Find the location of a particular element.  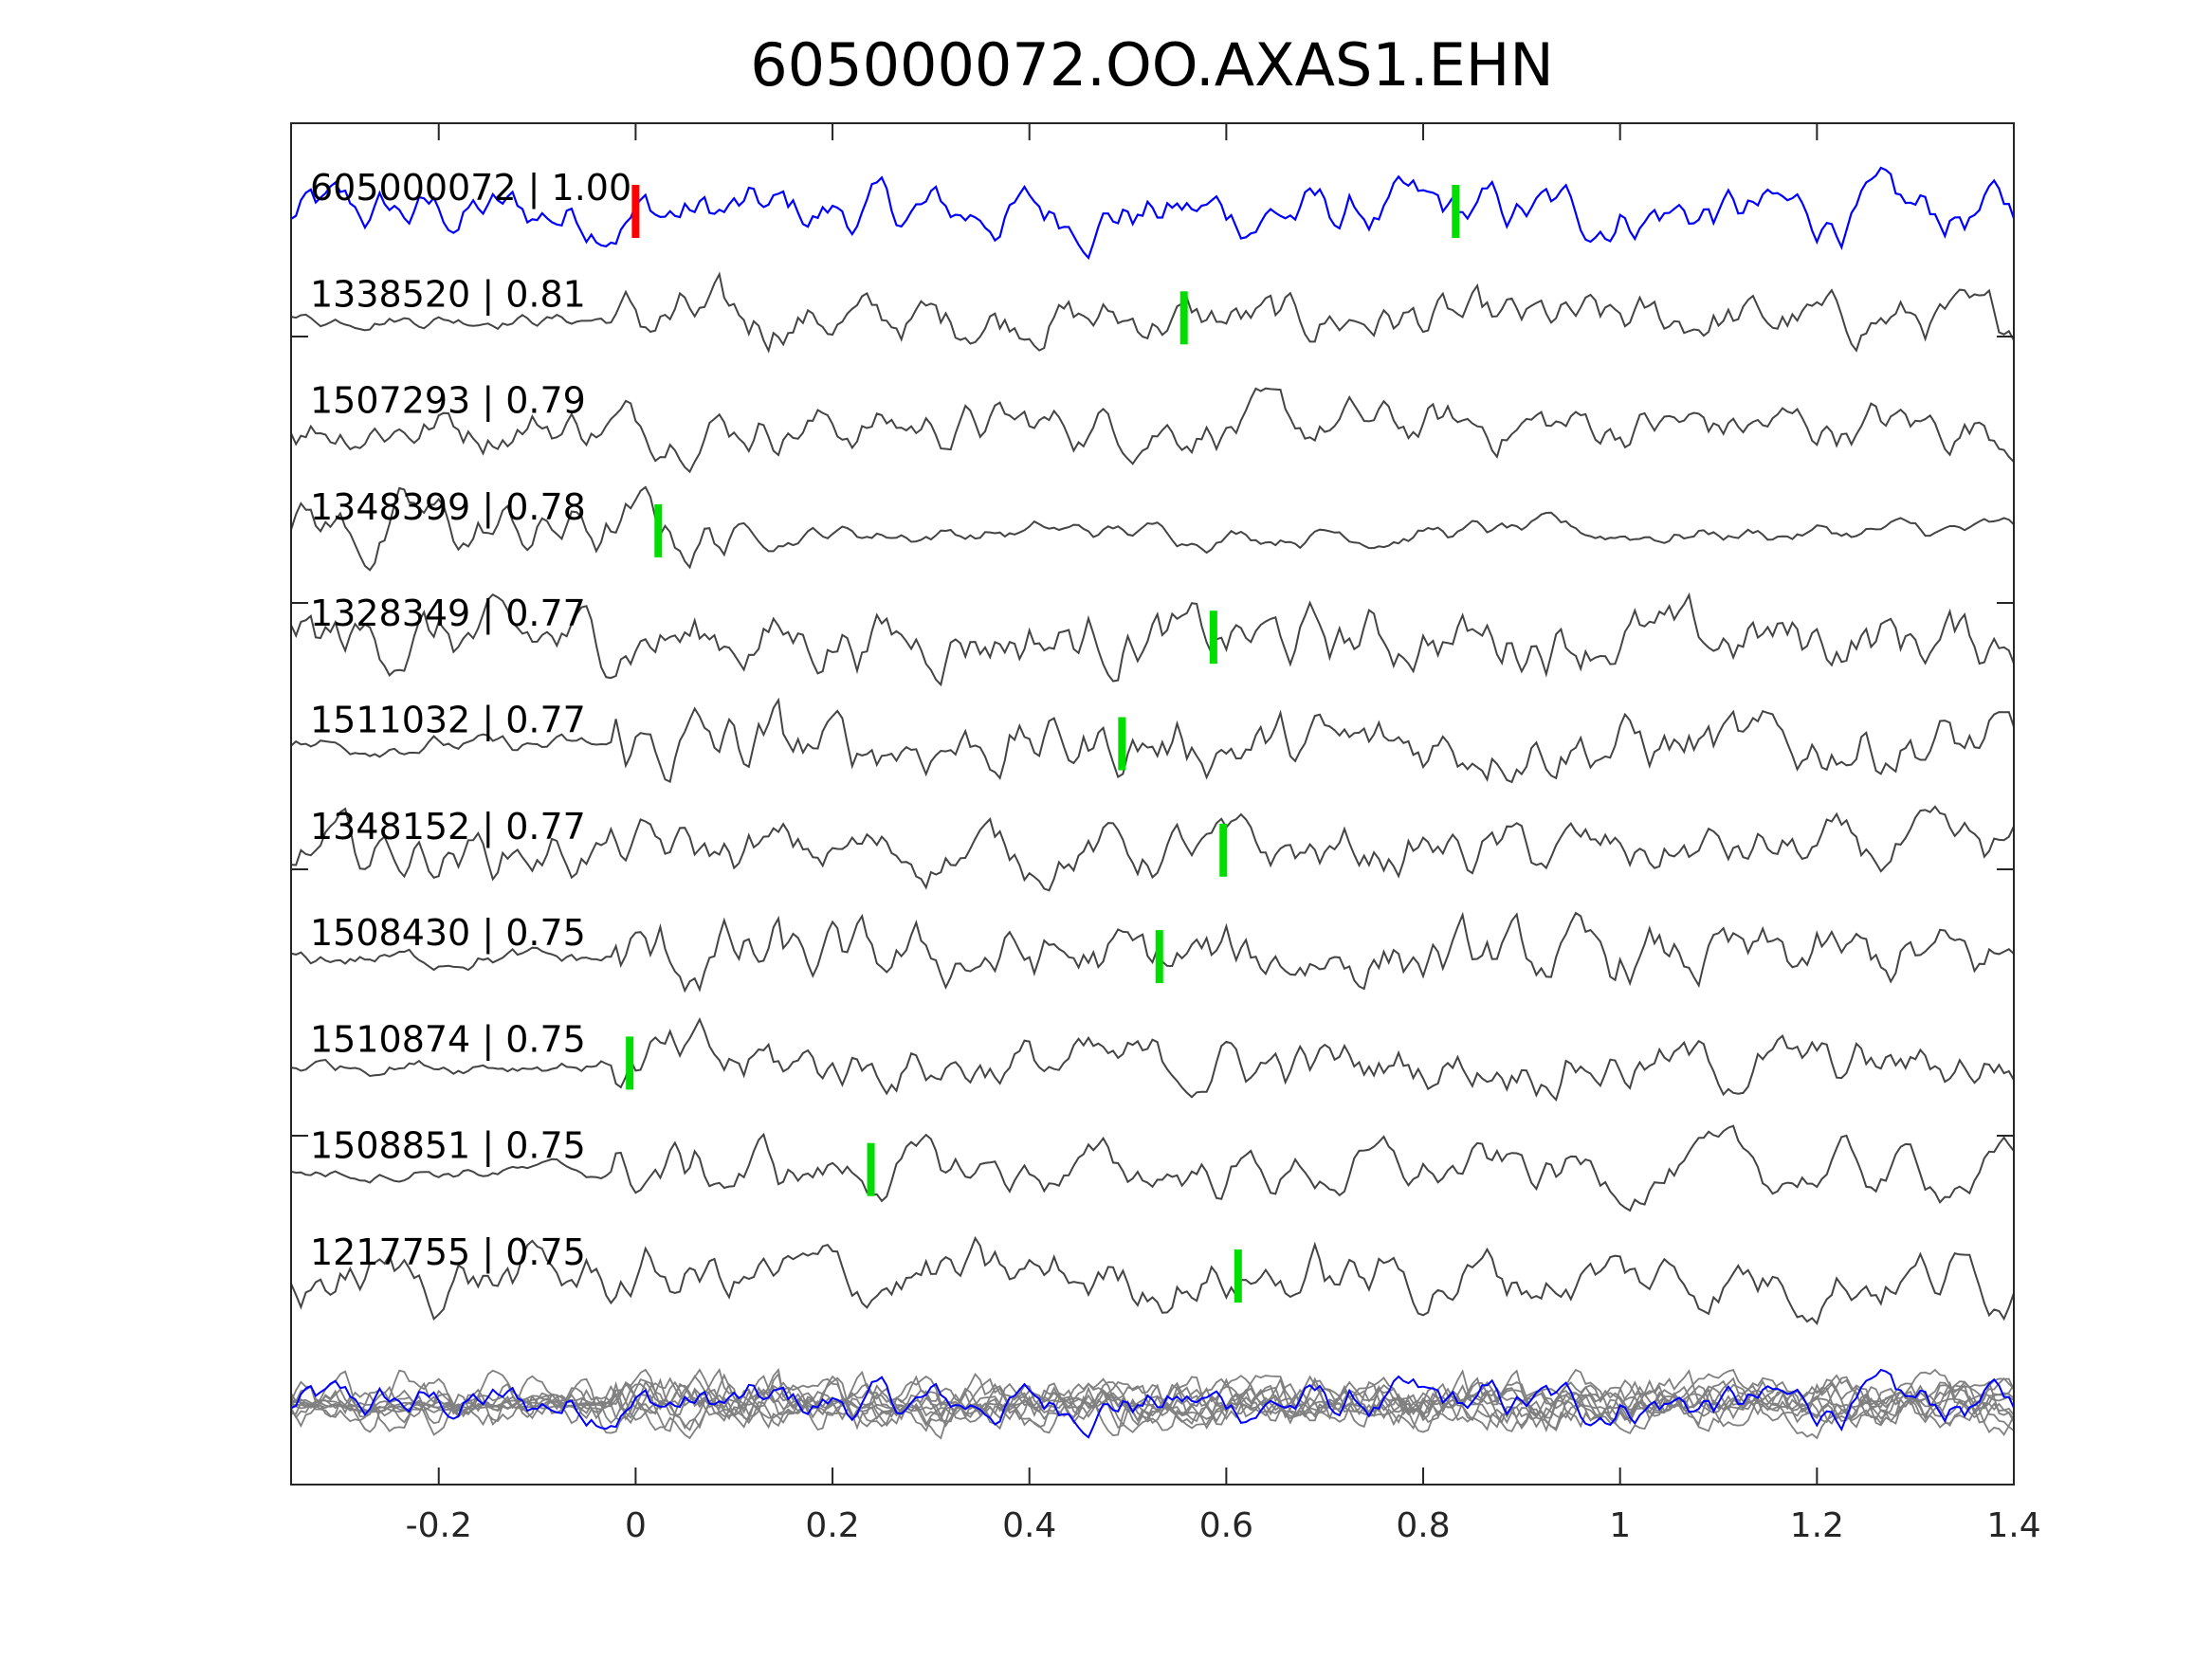

x-tick-label: 1.4 is located at coordinates (2013, 1525).